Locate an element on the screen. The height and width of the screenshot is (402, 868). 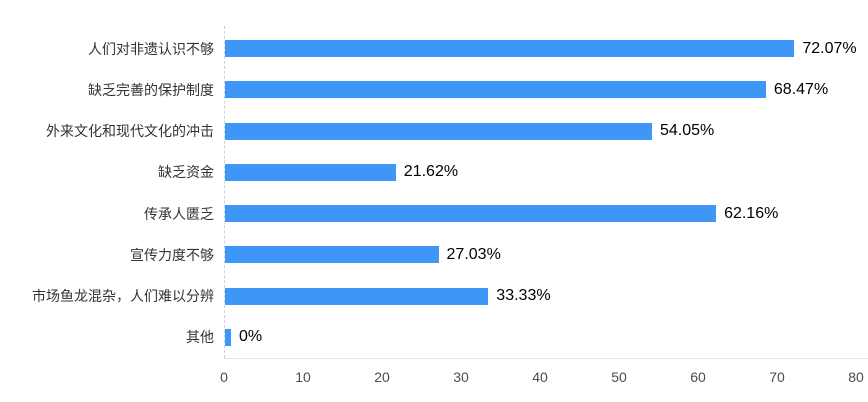
category-label: 外来文化和现代文化的冲击 is located at coordinates (130, 131).